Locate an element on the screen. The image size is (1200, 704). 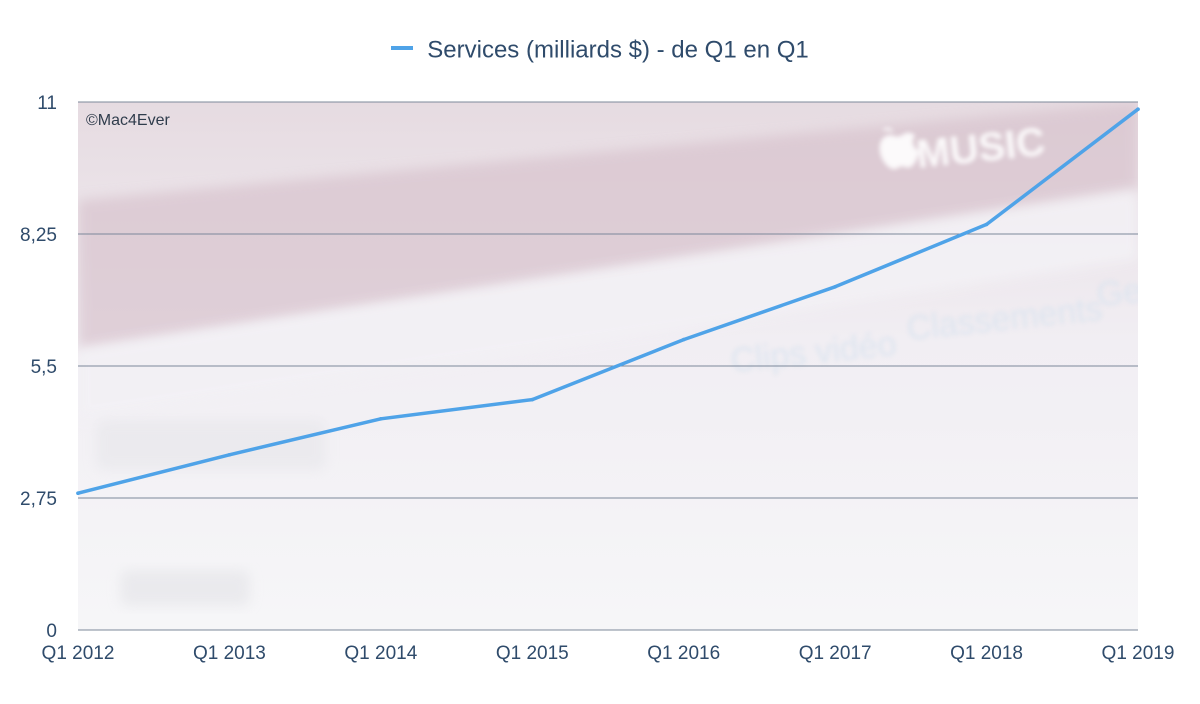
y-tick-label: 8,25 is located at coordinates (38, 235).